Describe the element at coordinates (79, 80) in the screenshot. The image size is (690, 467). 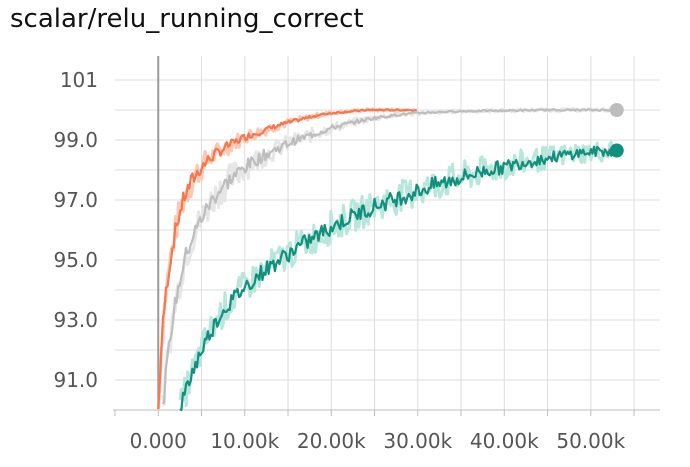
I see `y-tick-label: 101` at that location.